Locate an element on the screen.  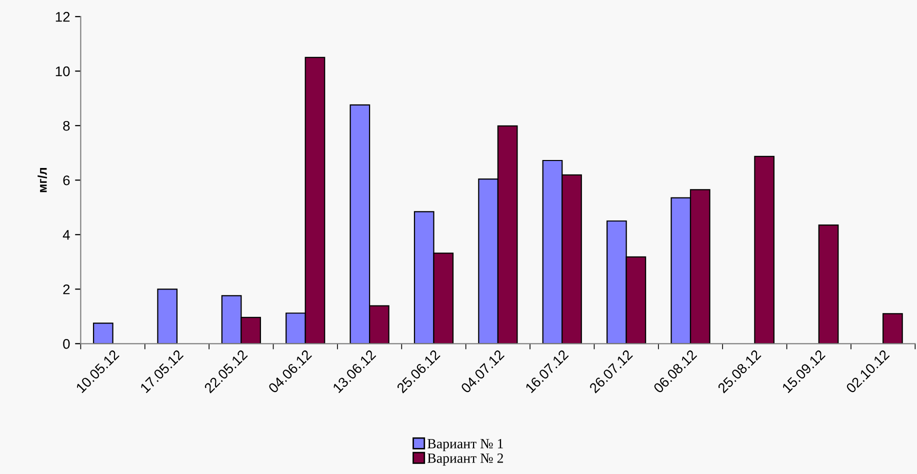
y-tick-label: 6 is located at coordinates (66, 180).